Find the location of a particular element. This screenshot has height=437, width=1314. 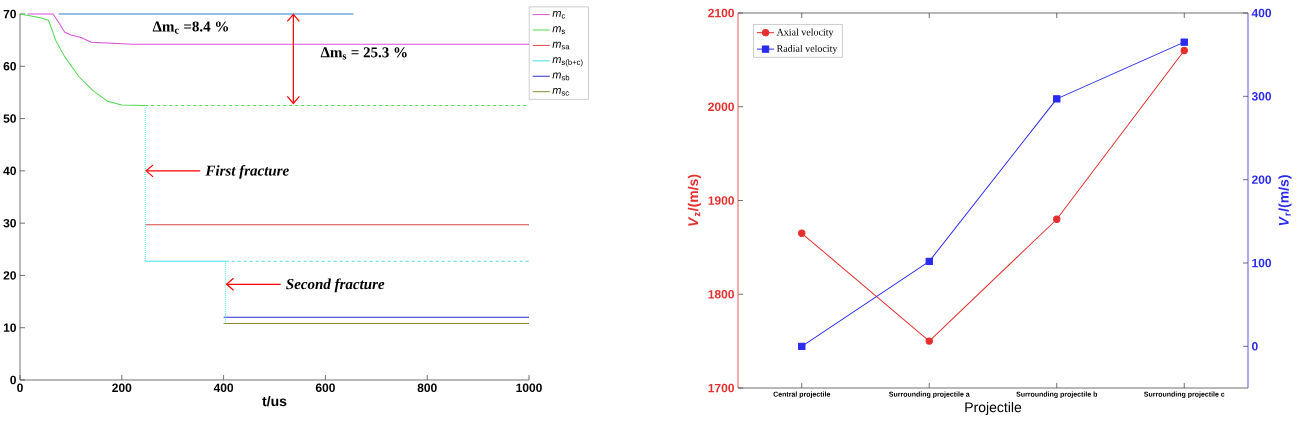

y-tick-label: 10 is located at coordinates (9, 327).